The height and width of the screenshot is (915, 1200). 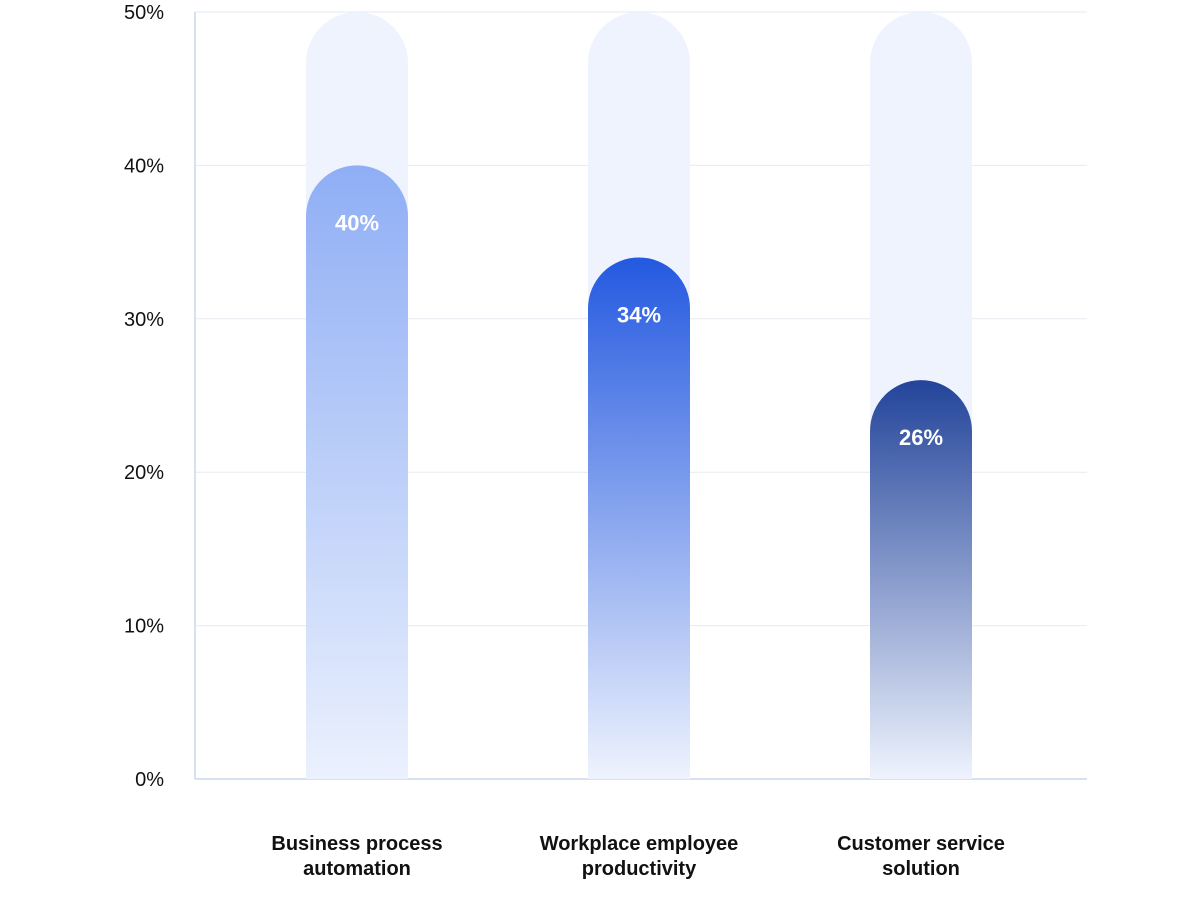 What do you see at coordinates (357, 869) in the screenshot?
I see `x-category-label: automation` at bounding box center [357, 869].